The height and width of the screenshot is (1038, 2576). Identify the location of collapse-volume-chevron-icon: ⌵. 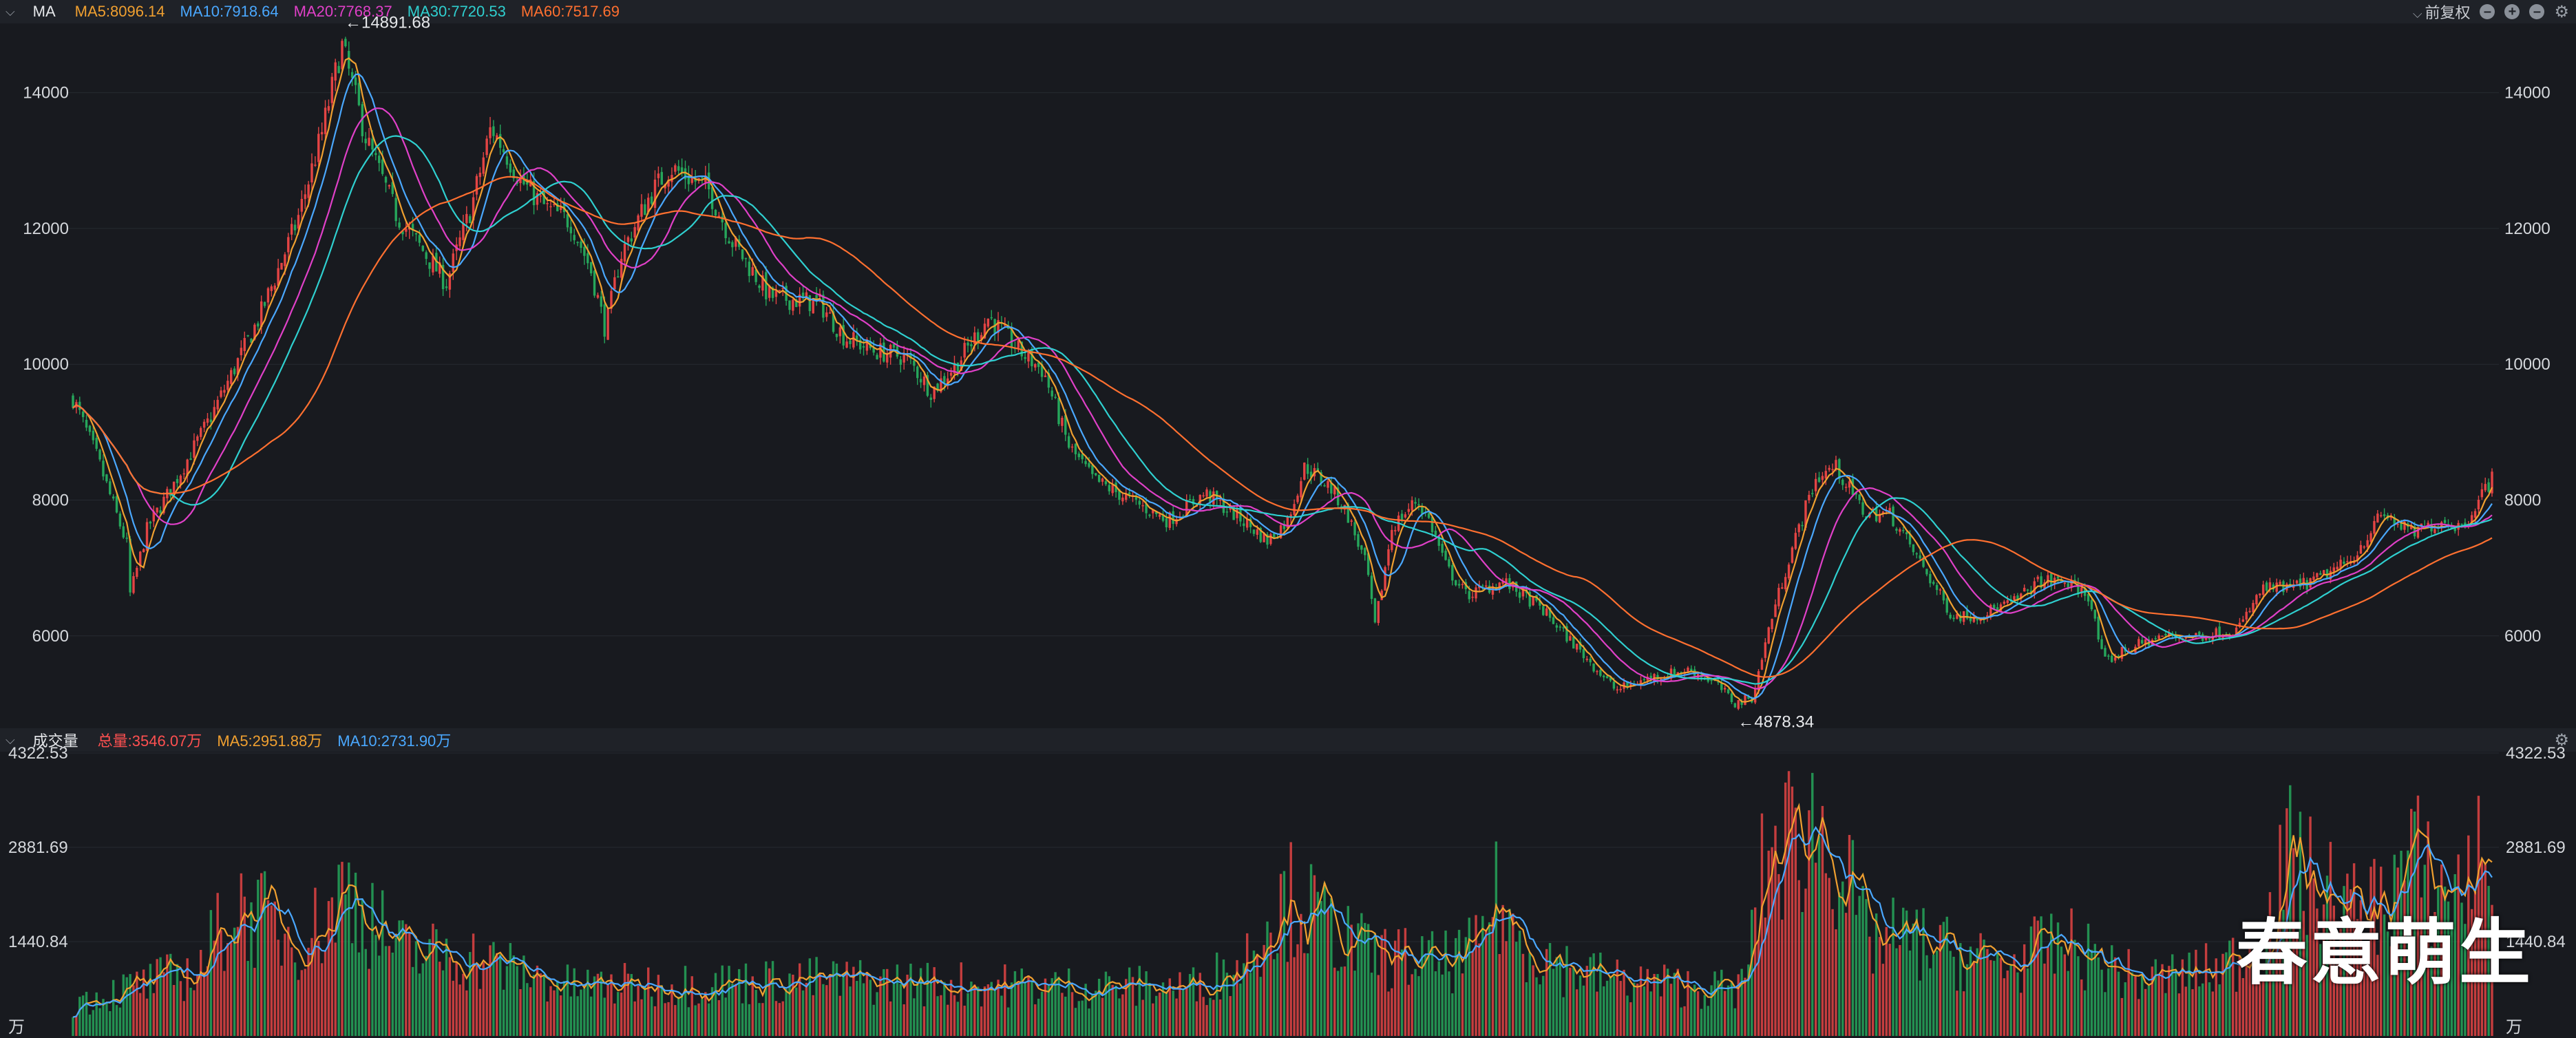
(11, 739).